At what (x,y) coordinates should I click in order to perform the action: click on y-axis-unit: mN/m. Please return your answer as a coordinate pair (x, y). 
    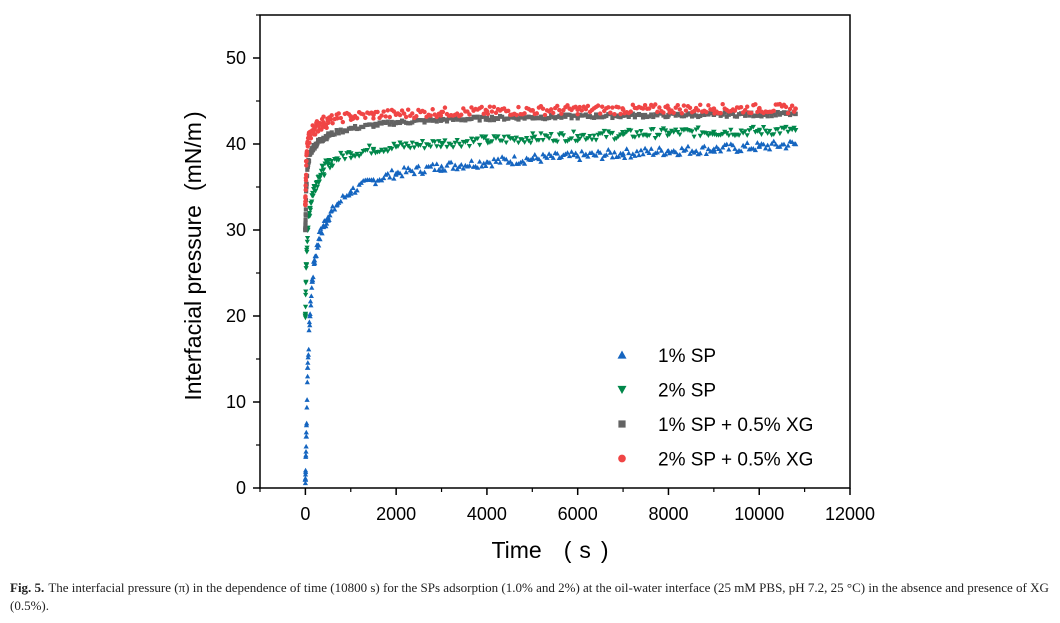
    Looking at the image, I should click on (193, 152).